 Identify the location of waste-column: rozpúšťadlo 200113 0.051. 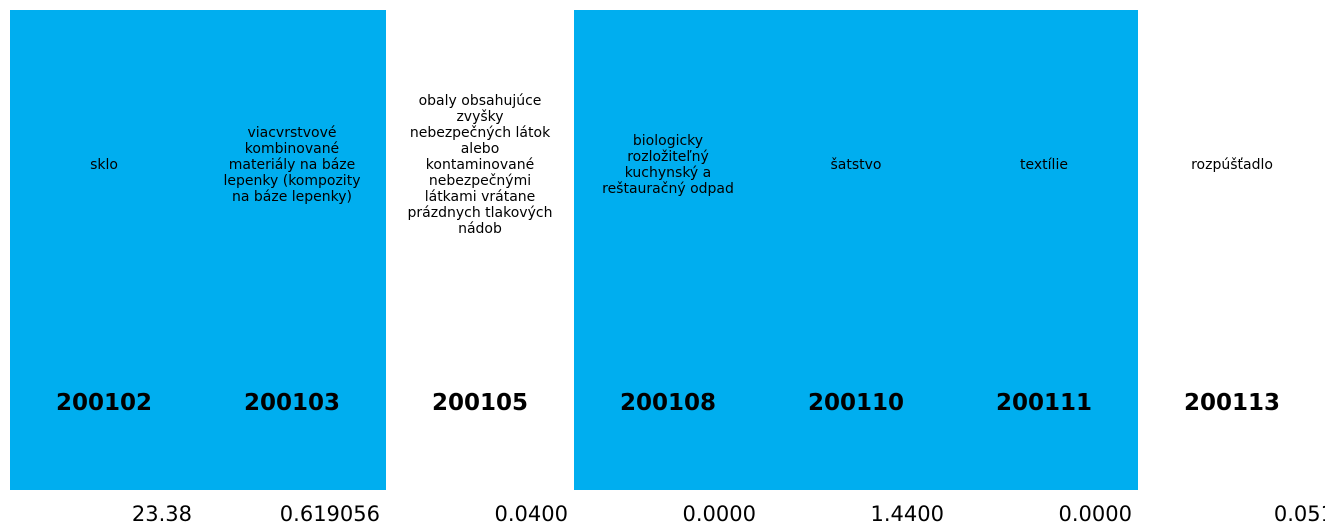
(1231, 268).